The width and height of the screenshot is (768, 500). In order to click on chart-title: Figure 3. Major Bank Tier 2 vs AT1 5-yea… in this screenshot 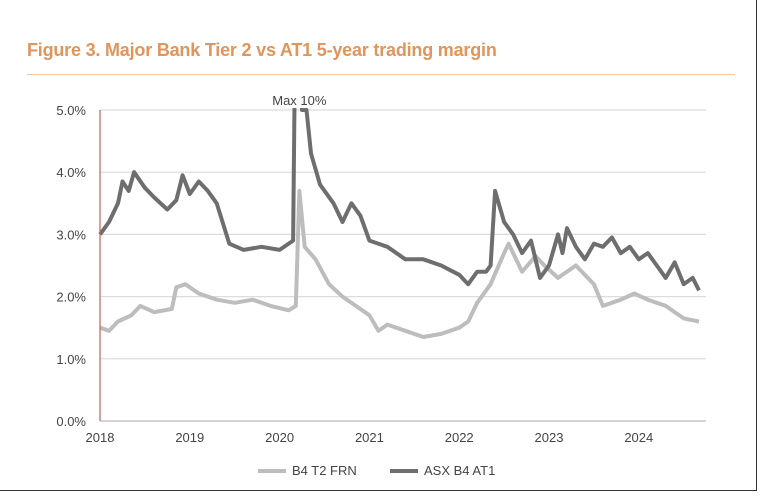, I will do `click(262, 50)`.